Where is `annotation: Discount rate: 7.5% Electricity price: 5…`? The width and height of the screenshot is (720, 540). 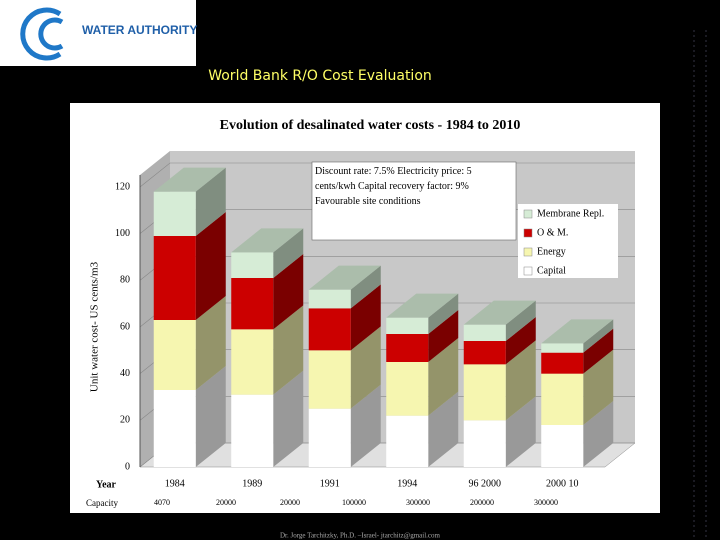
annotation: Discount rate: 7.5% Electricity price: 5… is located at coordinates (393, 186).